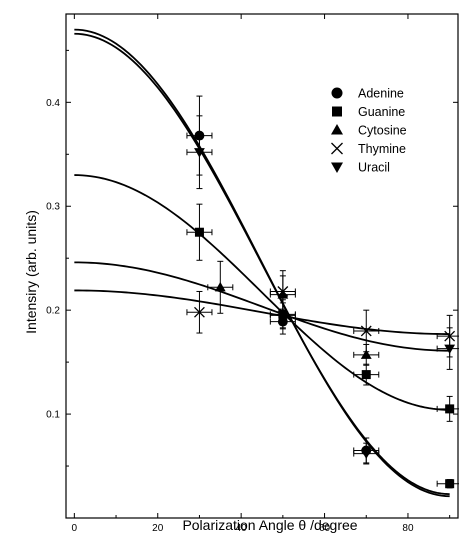 The image size is (459, 534). I want to click on y-axis-title: Intensiry (arb. units), so click(31, 272).